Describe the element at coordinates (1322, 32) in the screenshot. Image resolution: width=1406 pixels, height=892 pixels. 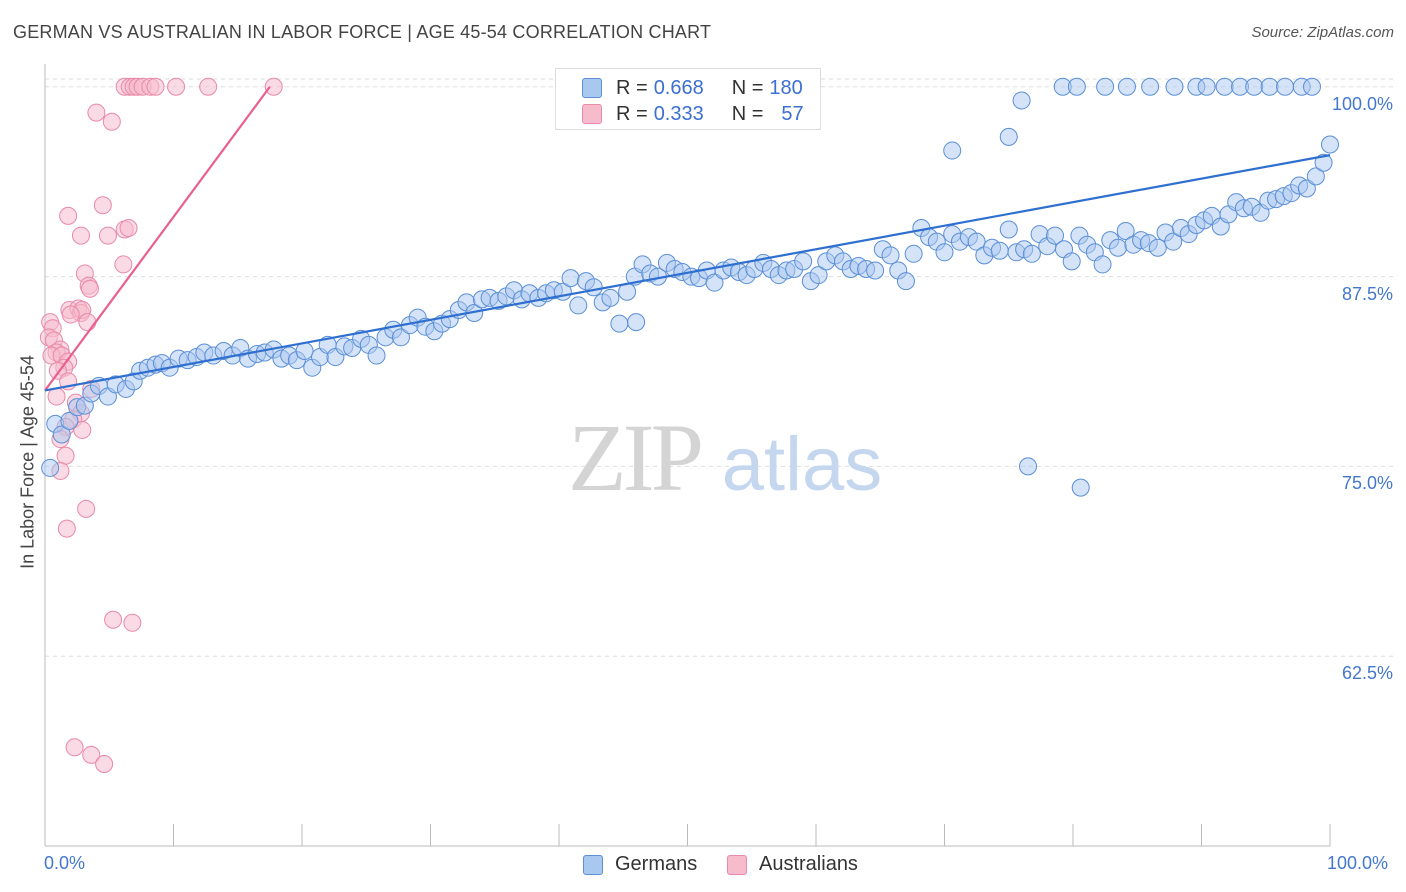
I see `source-label: Source: ZipAtlas.com` at that location.